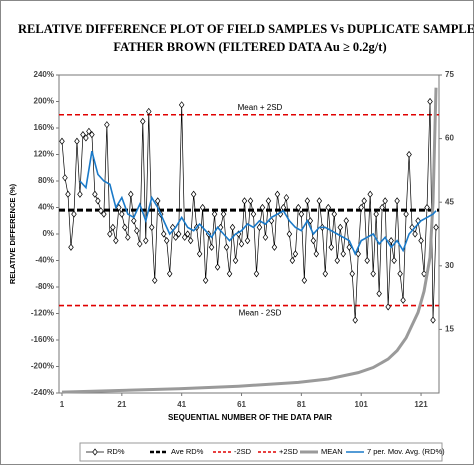 This screenshot has width=474, height=465. I want to click on legend-marker, so click(95, 452).